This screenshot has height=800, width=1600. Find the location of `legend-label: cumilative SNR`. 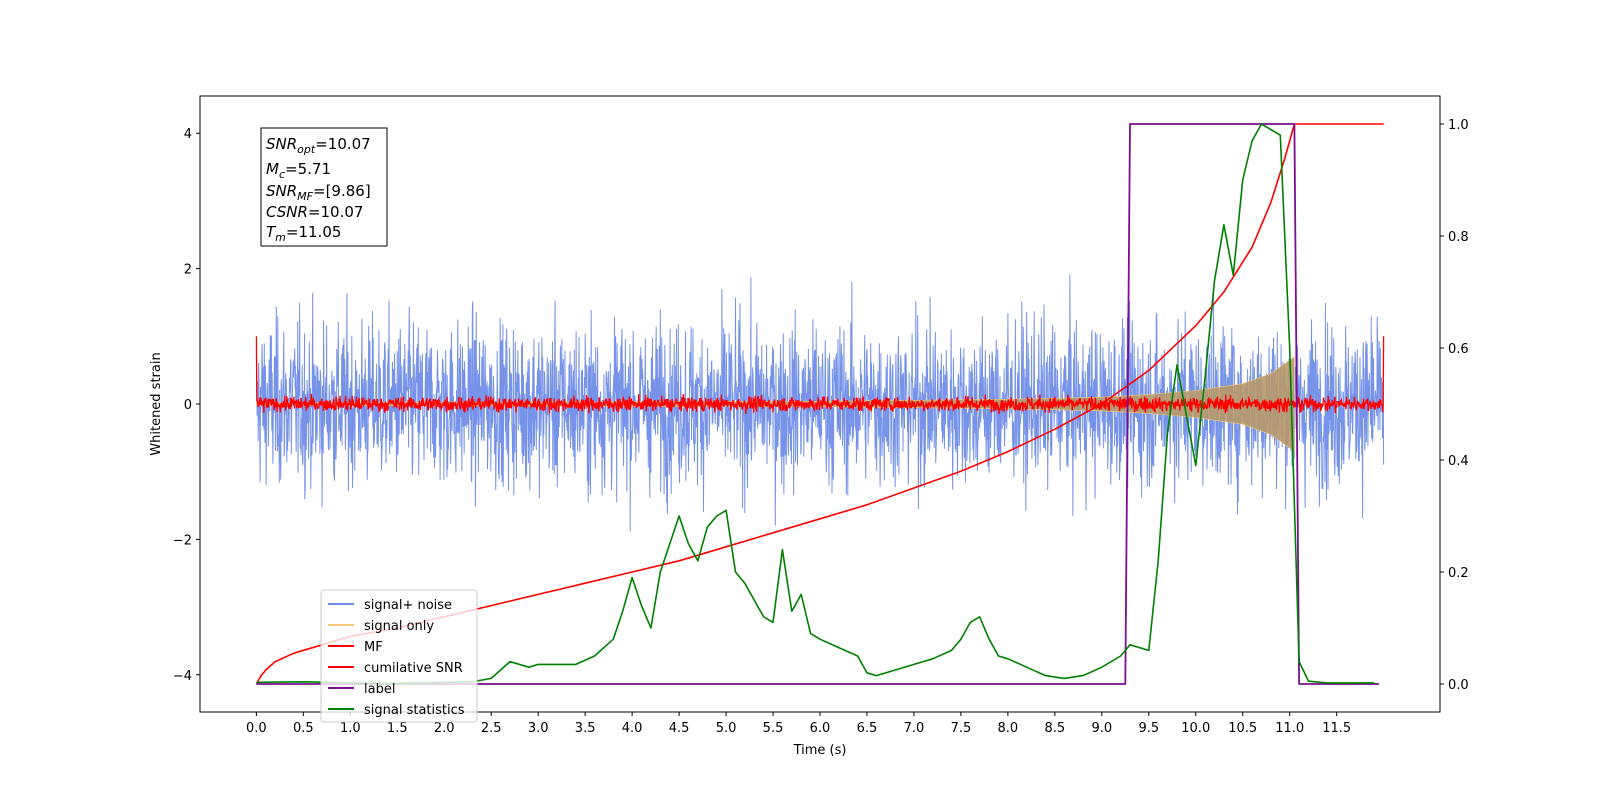

legend-label: cumilative SNR is located at coordinates (413, 668).